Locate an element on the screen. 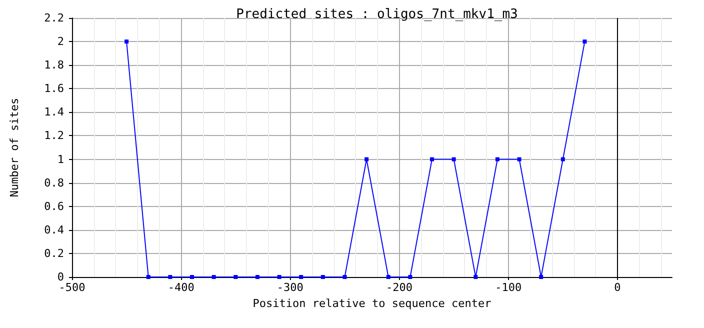 This screenshot has height=328, width=704. y-tick-label: 0.4 is located at coordinates (54, 229).